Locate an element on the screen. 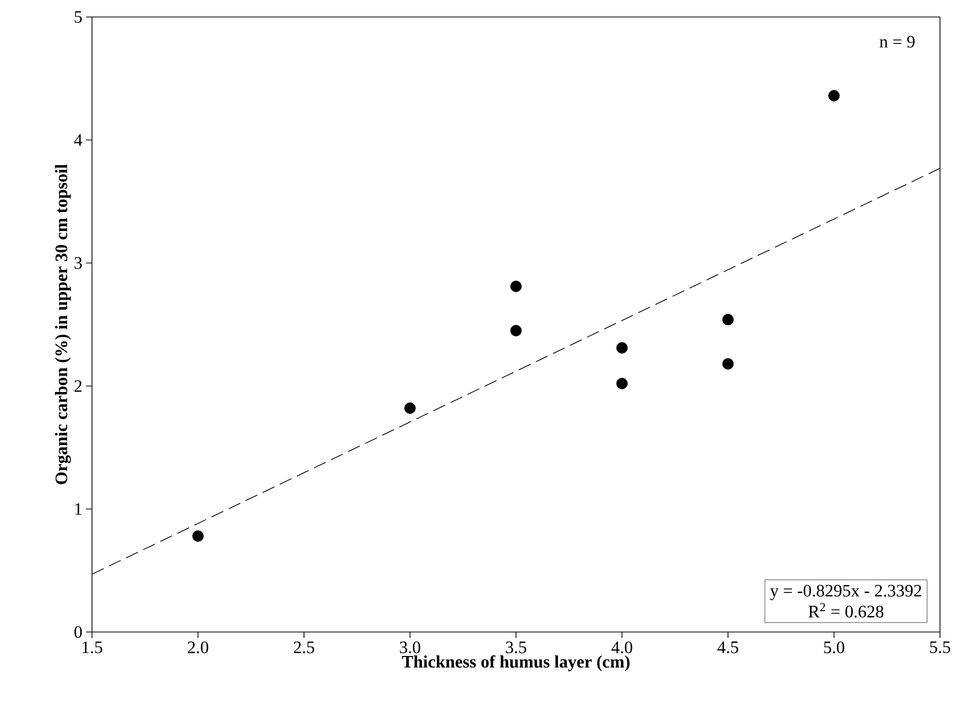  annotation: y = -0.8295x - 2.3392 is located at coordinates (846, 592).